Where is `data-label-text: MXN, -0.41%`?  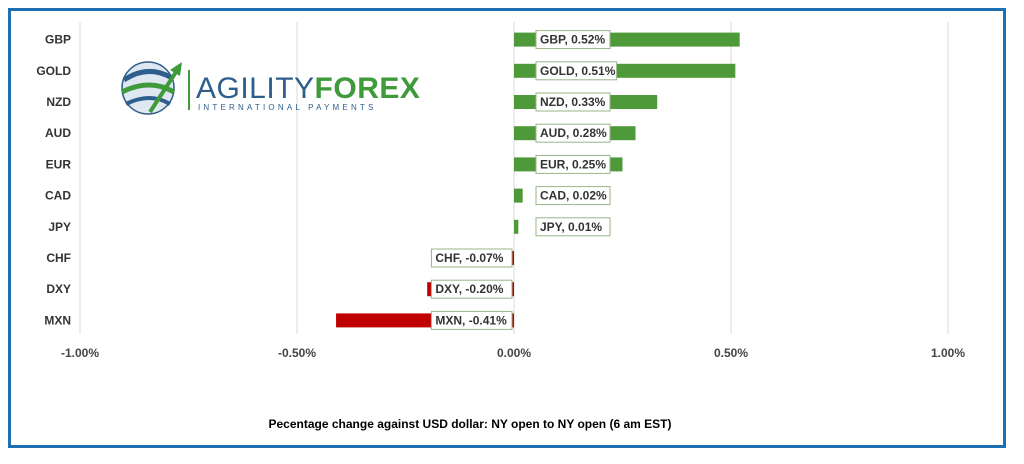
data-label-text: MXN, -0.41% is located at coordinates (471, 320).